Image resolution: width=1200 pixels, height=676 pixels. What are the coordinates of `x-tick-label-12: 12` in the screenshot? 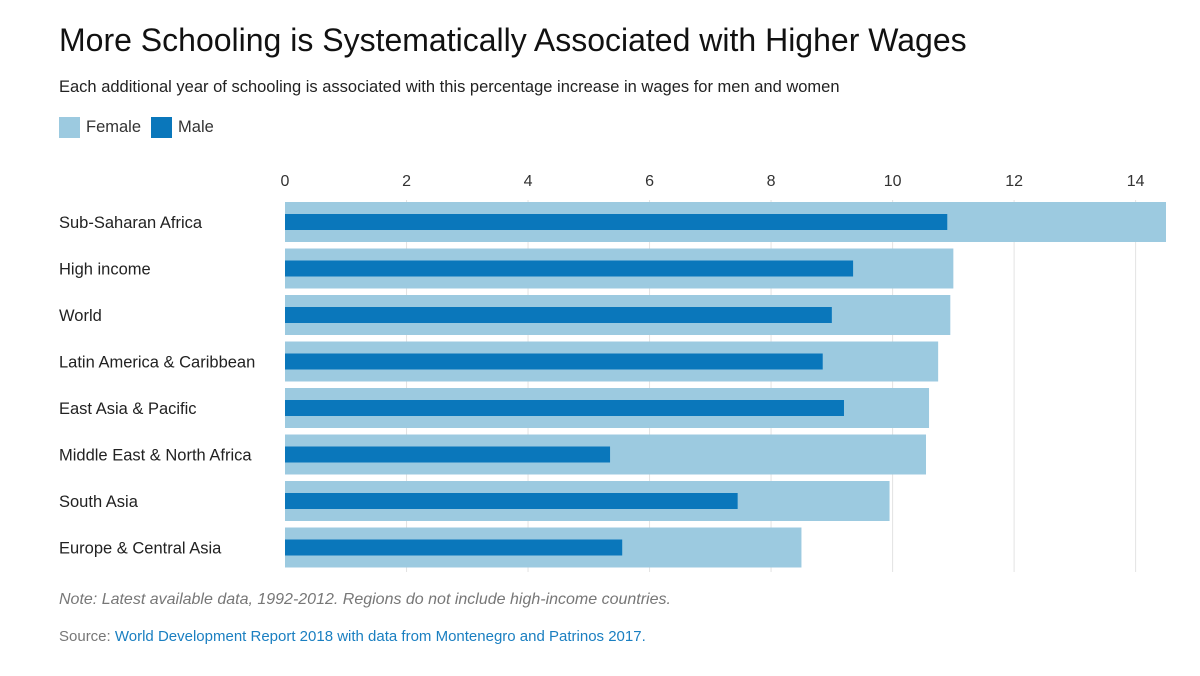 It's located at (1014, 181).